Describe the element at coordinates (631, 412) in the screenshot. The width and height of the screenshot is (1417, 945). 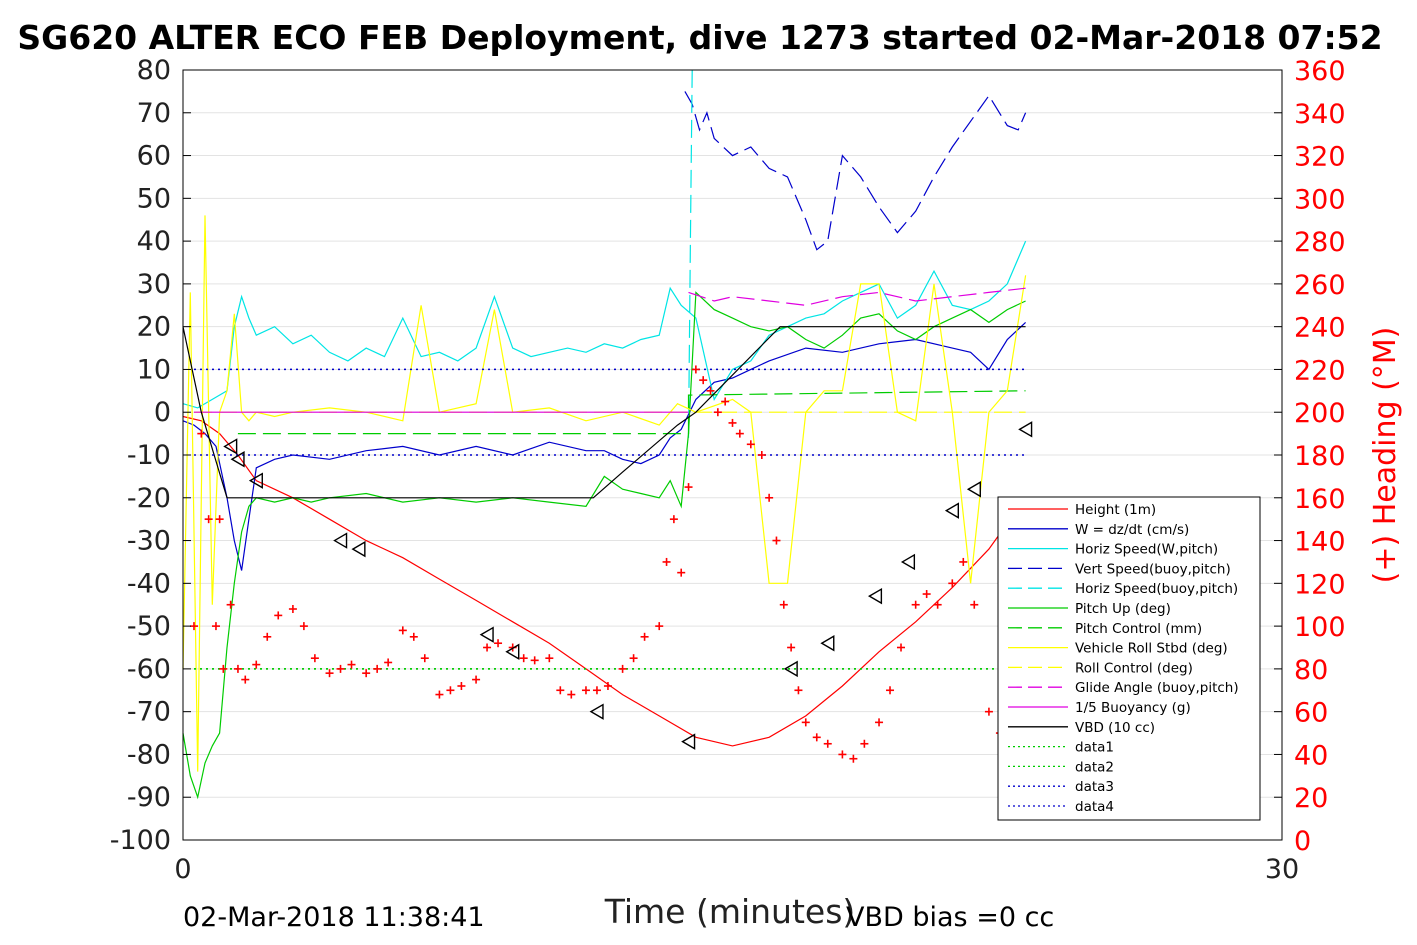
I see `series-pitch-control-mm` at that location.